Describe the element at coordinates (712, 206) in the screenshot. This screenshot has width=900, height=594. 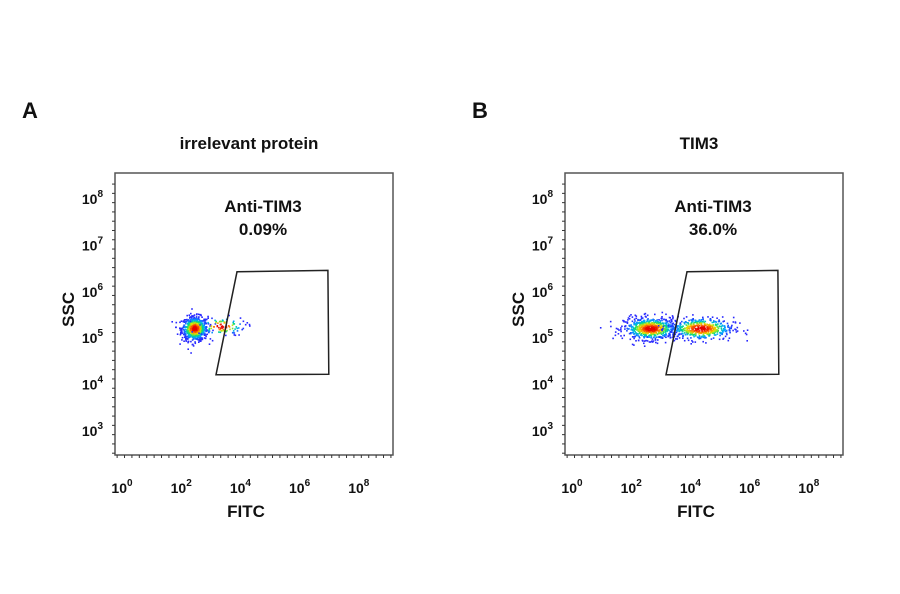
I see `gate-name: Anti-TIM3` at that location.